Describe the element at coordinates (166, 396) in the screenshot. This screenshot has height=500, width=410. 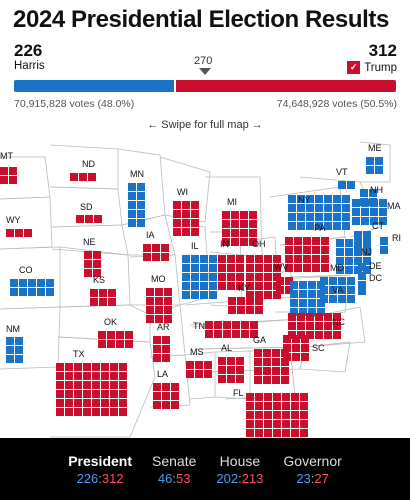
I see `state-la` at that location.